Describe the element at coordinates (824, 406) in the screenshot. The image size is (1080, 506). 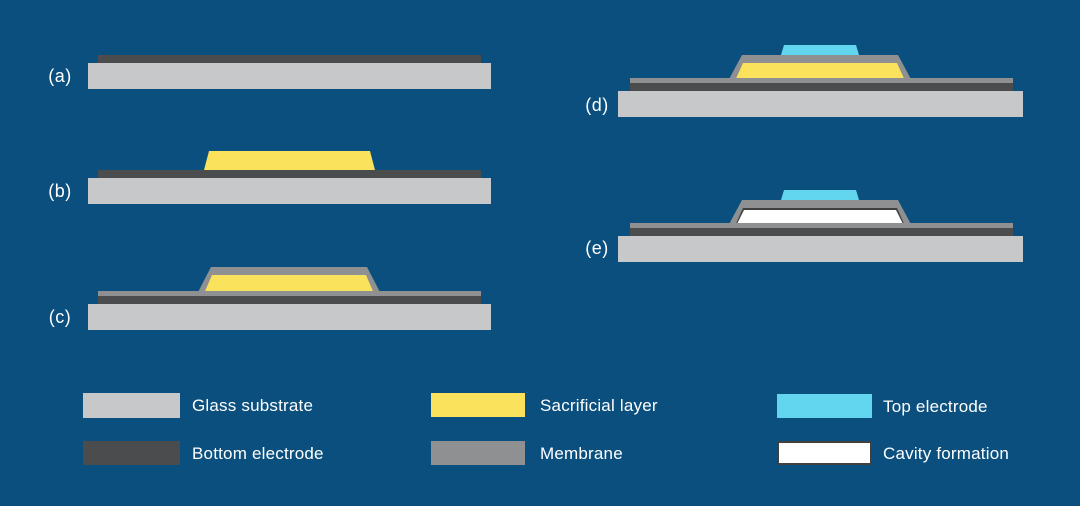
I see `legend-swatch-top-electrode` at that location.